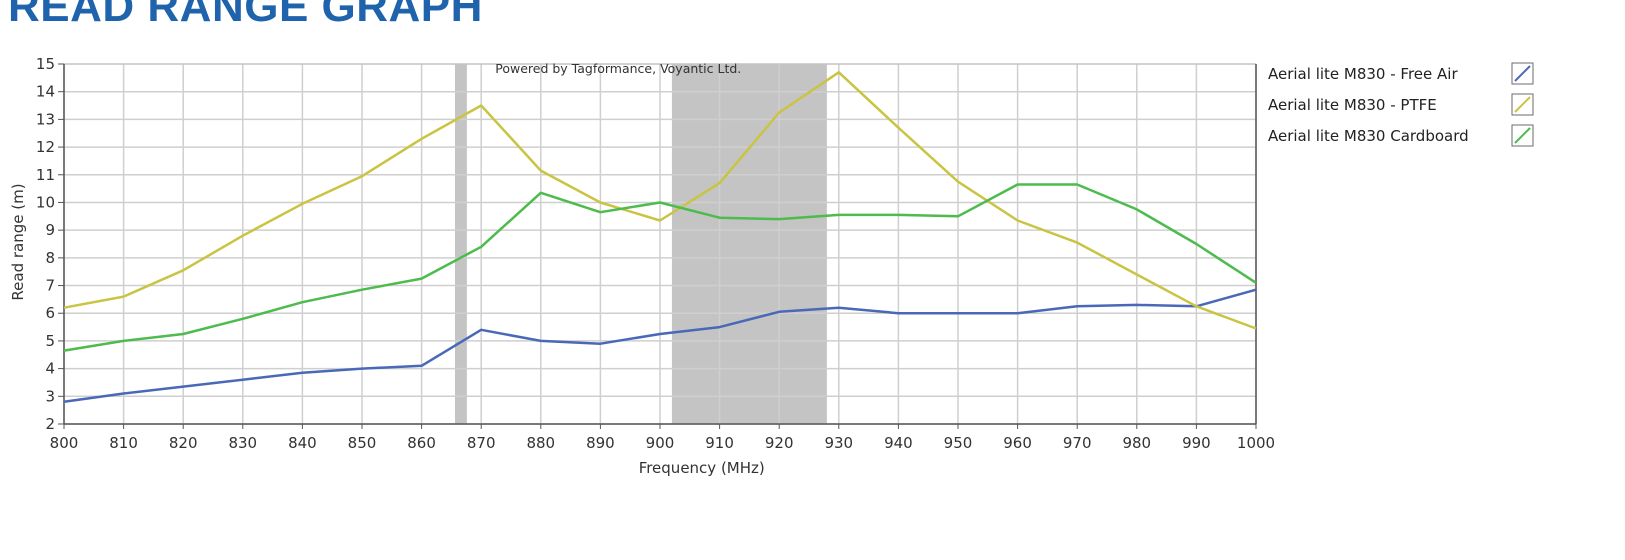  Describe the element at coordinates (719, 443) in the screenshot. I see `x-tick-label: 910` at that location.